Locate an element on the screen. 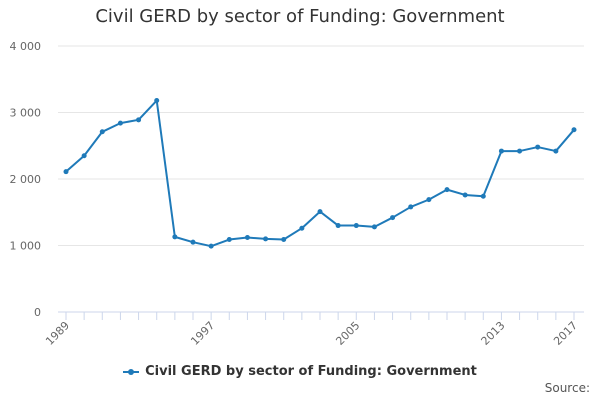 This screenshot has height=400, width=600. x-tick-label: 2005 is located at coordinates (347, 333).